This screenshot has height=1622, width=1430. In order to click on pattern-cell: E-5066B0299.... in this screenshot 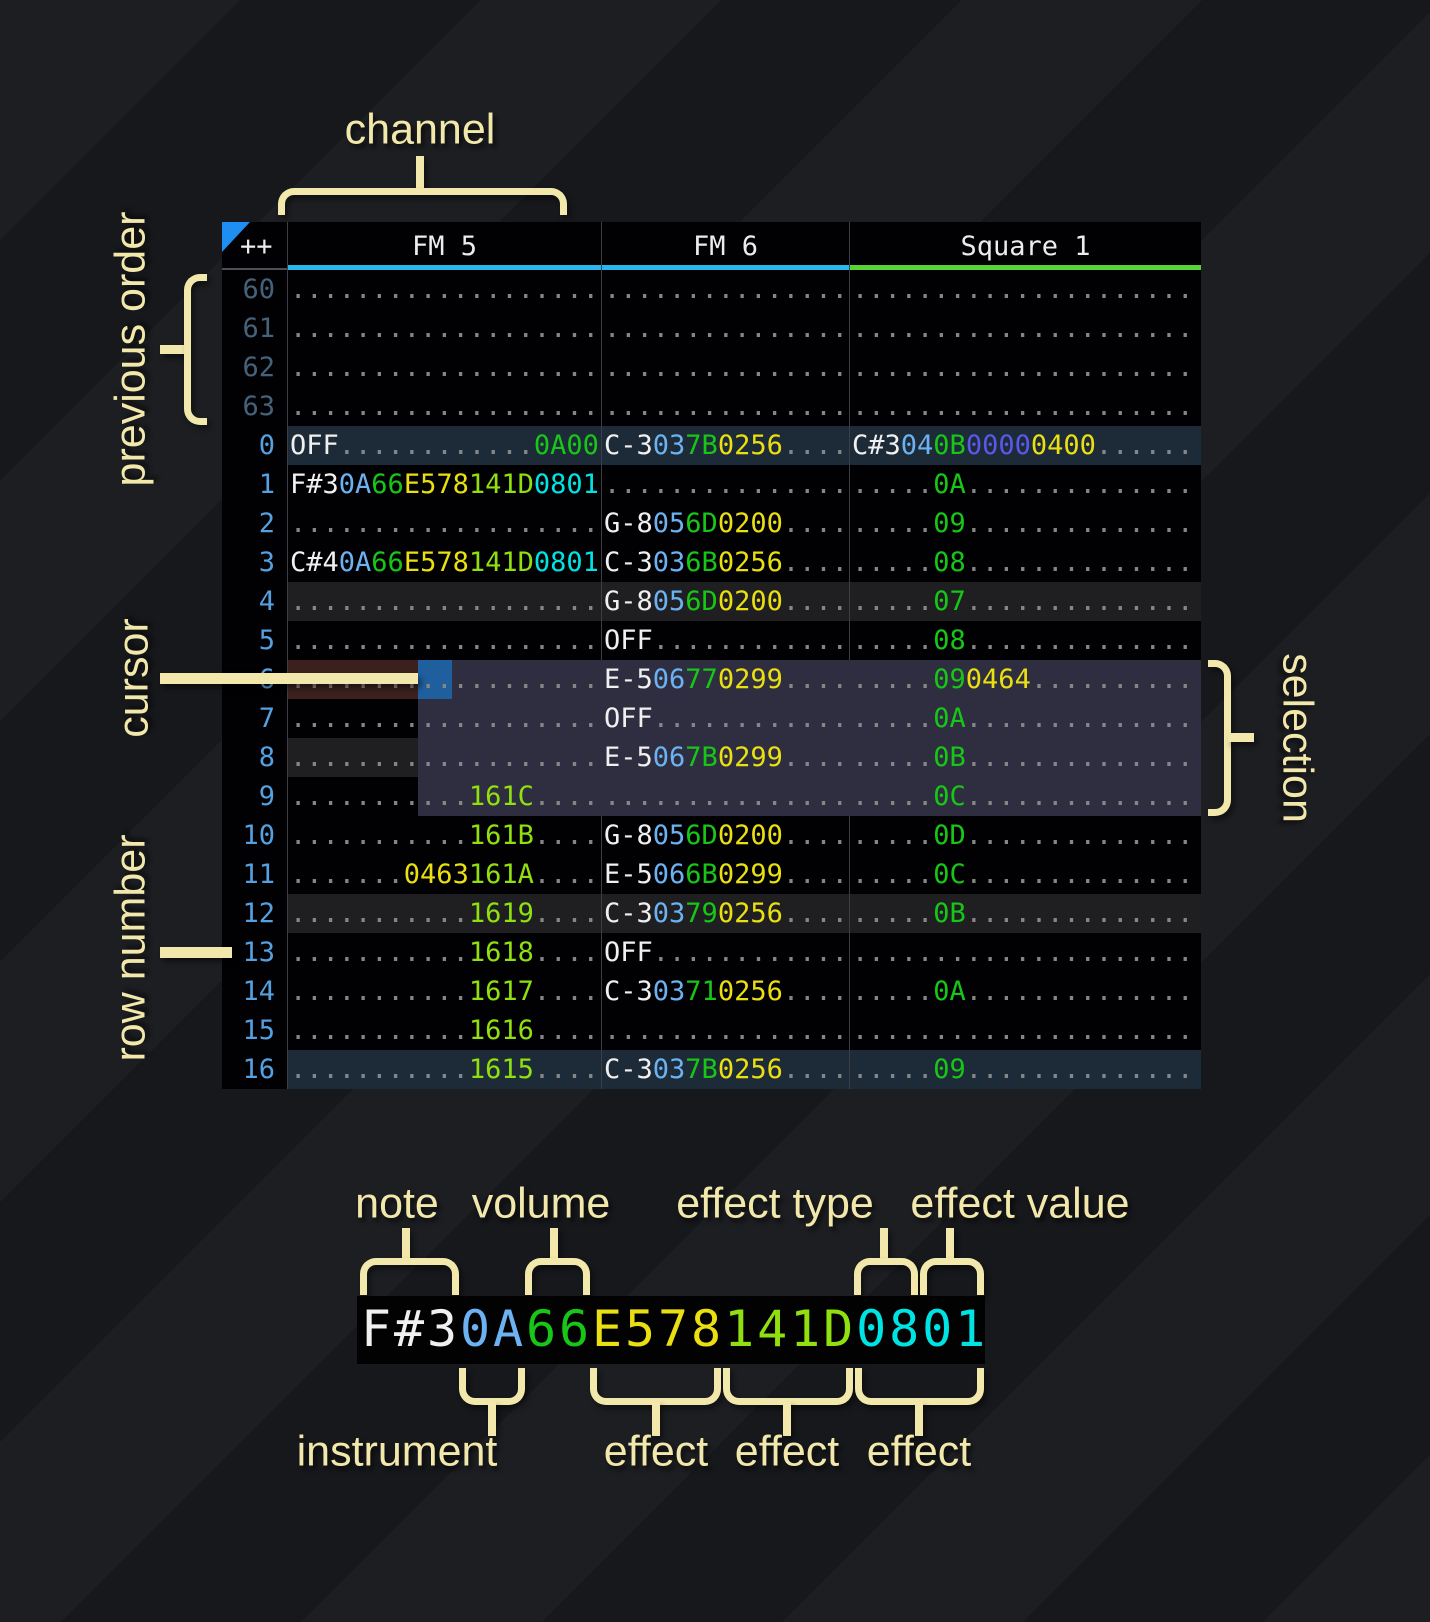, I will do `click(726, 874)`.